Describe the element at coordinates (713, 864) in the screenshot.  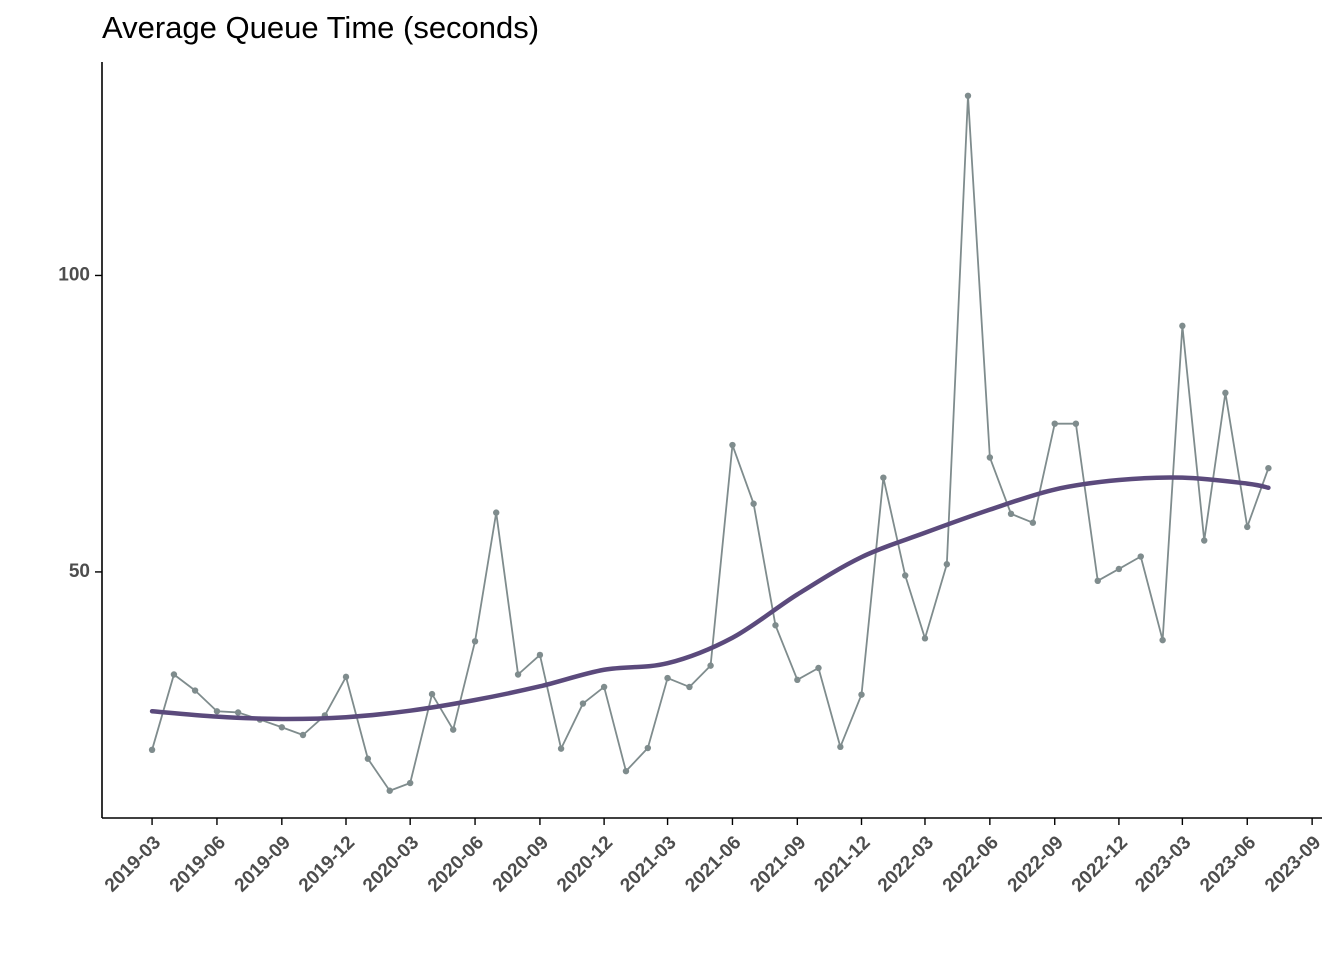
I see `x-tick-label: 2021-06` at that location.